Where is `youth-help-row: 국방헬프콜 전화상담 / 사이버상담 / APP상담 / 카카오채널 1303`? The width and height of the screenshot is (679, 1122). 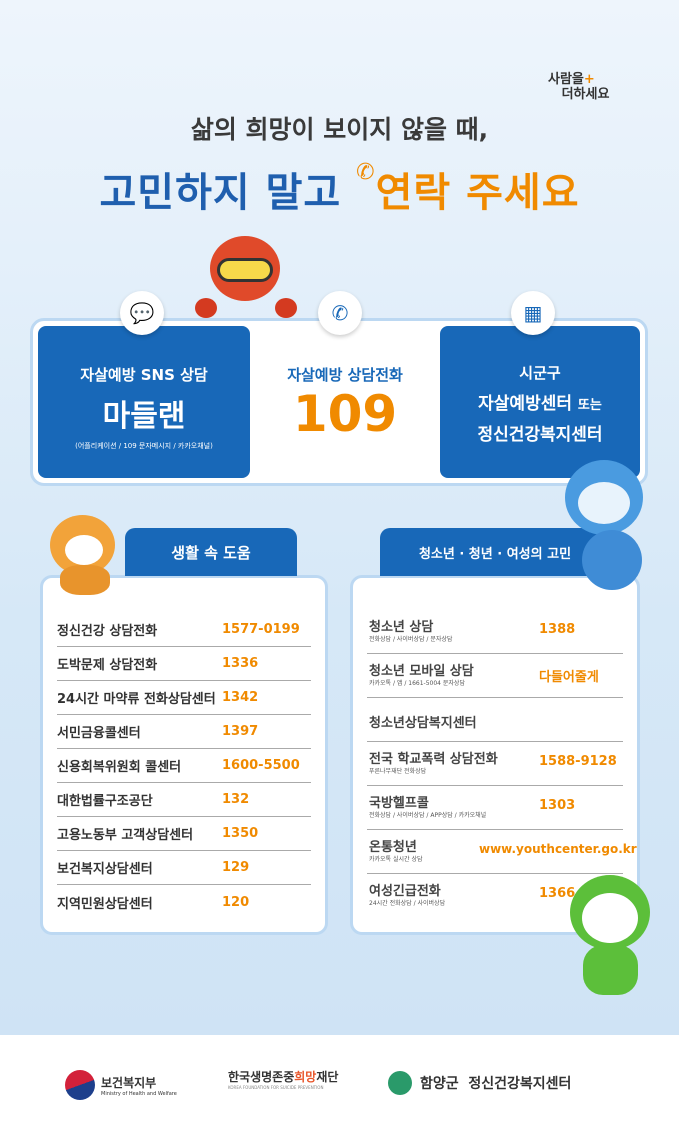
youth-help-row: 국방헬프콜 전화상담 / 사이버상담 / APP상담 / 카카오채널 1303 is located at coordinates (495, 808).